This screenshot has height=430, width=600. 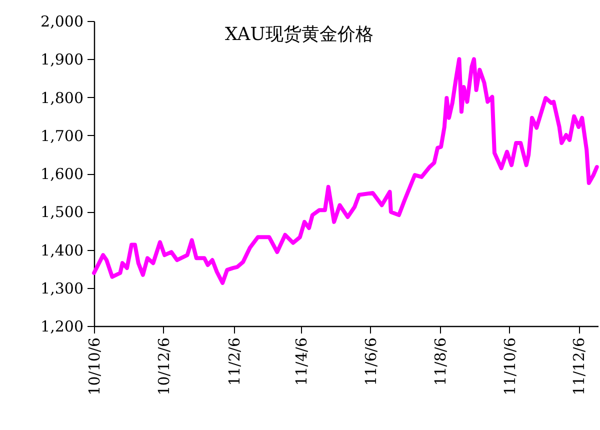 I want to click on y-tick-label: 1,500, so click(x=62, y=212).